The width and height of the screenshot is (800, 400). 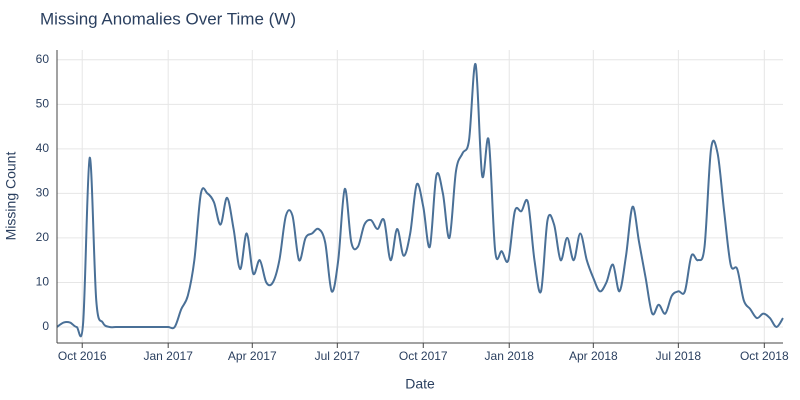 I want to click on y-tick-label: 60, so click(x=43, y=59).